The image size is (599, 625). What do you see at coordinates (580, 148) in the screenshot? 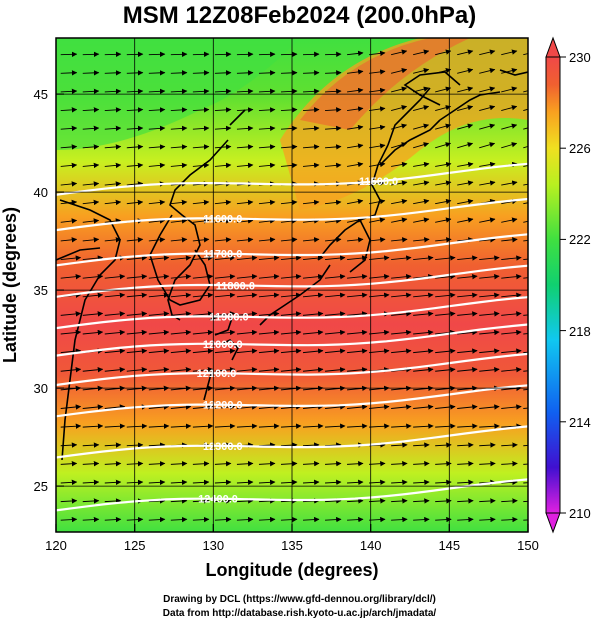
I see `colorbar-tick-label: 226` at bounding box center [580, 148].